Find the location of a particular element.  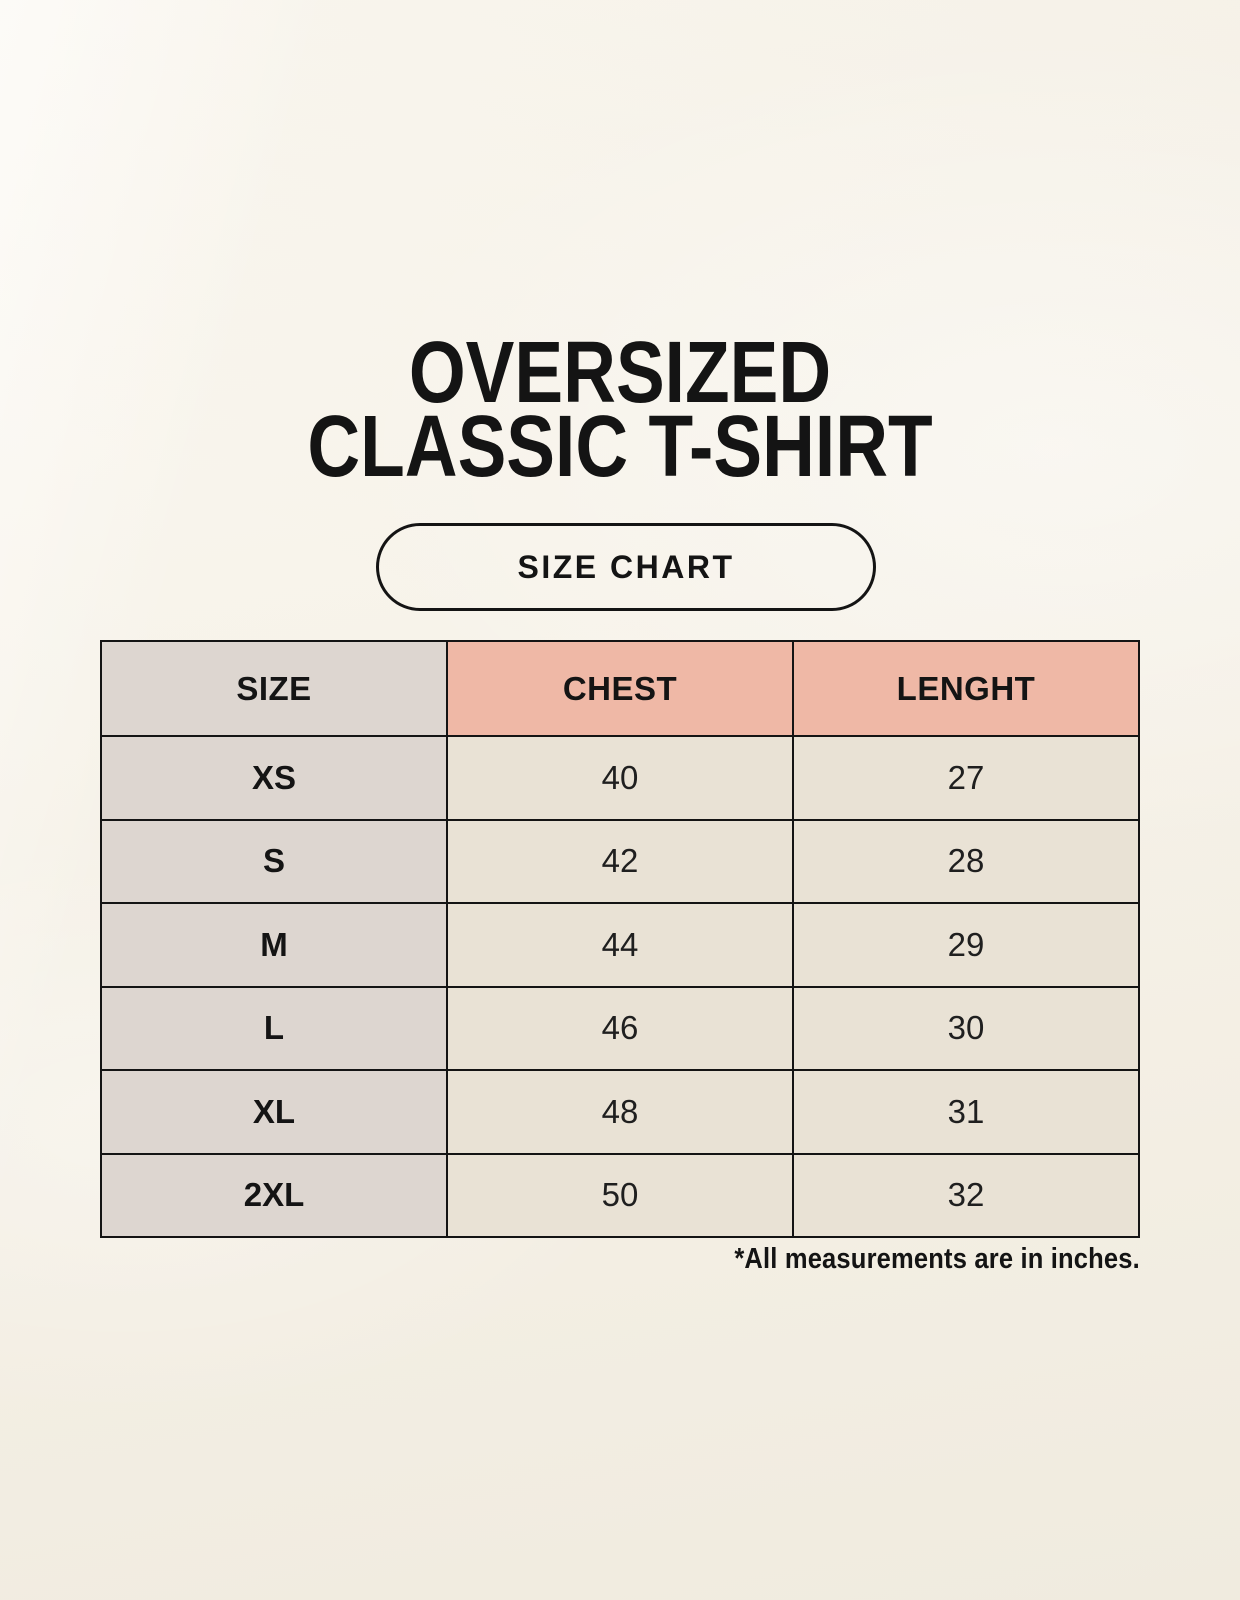

size-label: XS is located at coordinates (274, 778).